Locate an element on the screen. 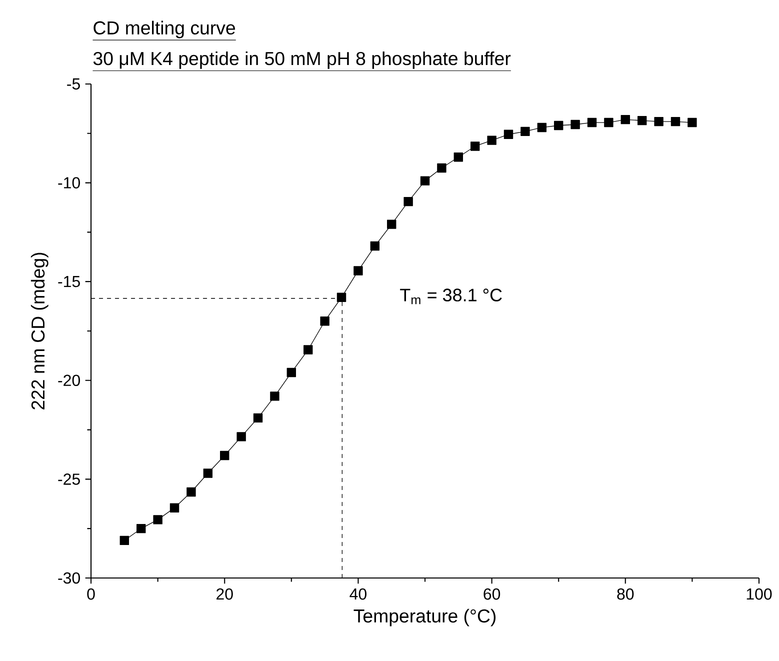 The height and width of the screenshot is (661, 779). x-axis-title: Temperature (°C) is located at coordinates (425, 617).